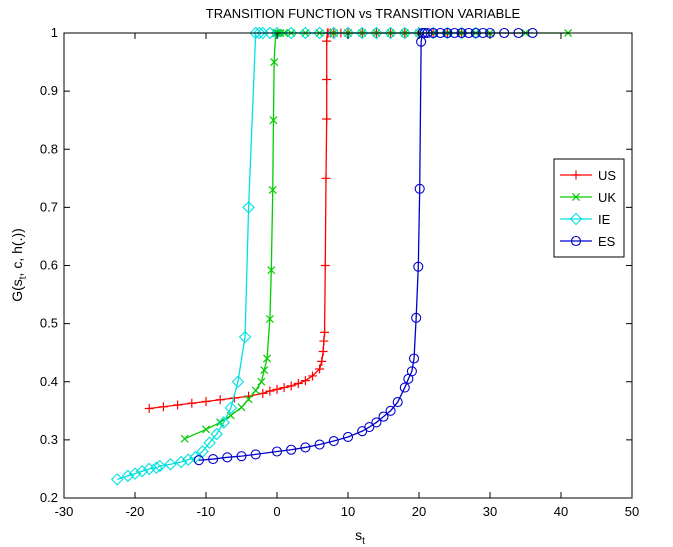  I want to click on x-tick-label: -20, so click(135, 511).